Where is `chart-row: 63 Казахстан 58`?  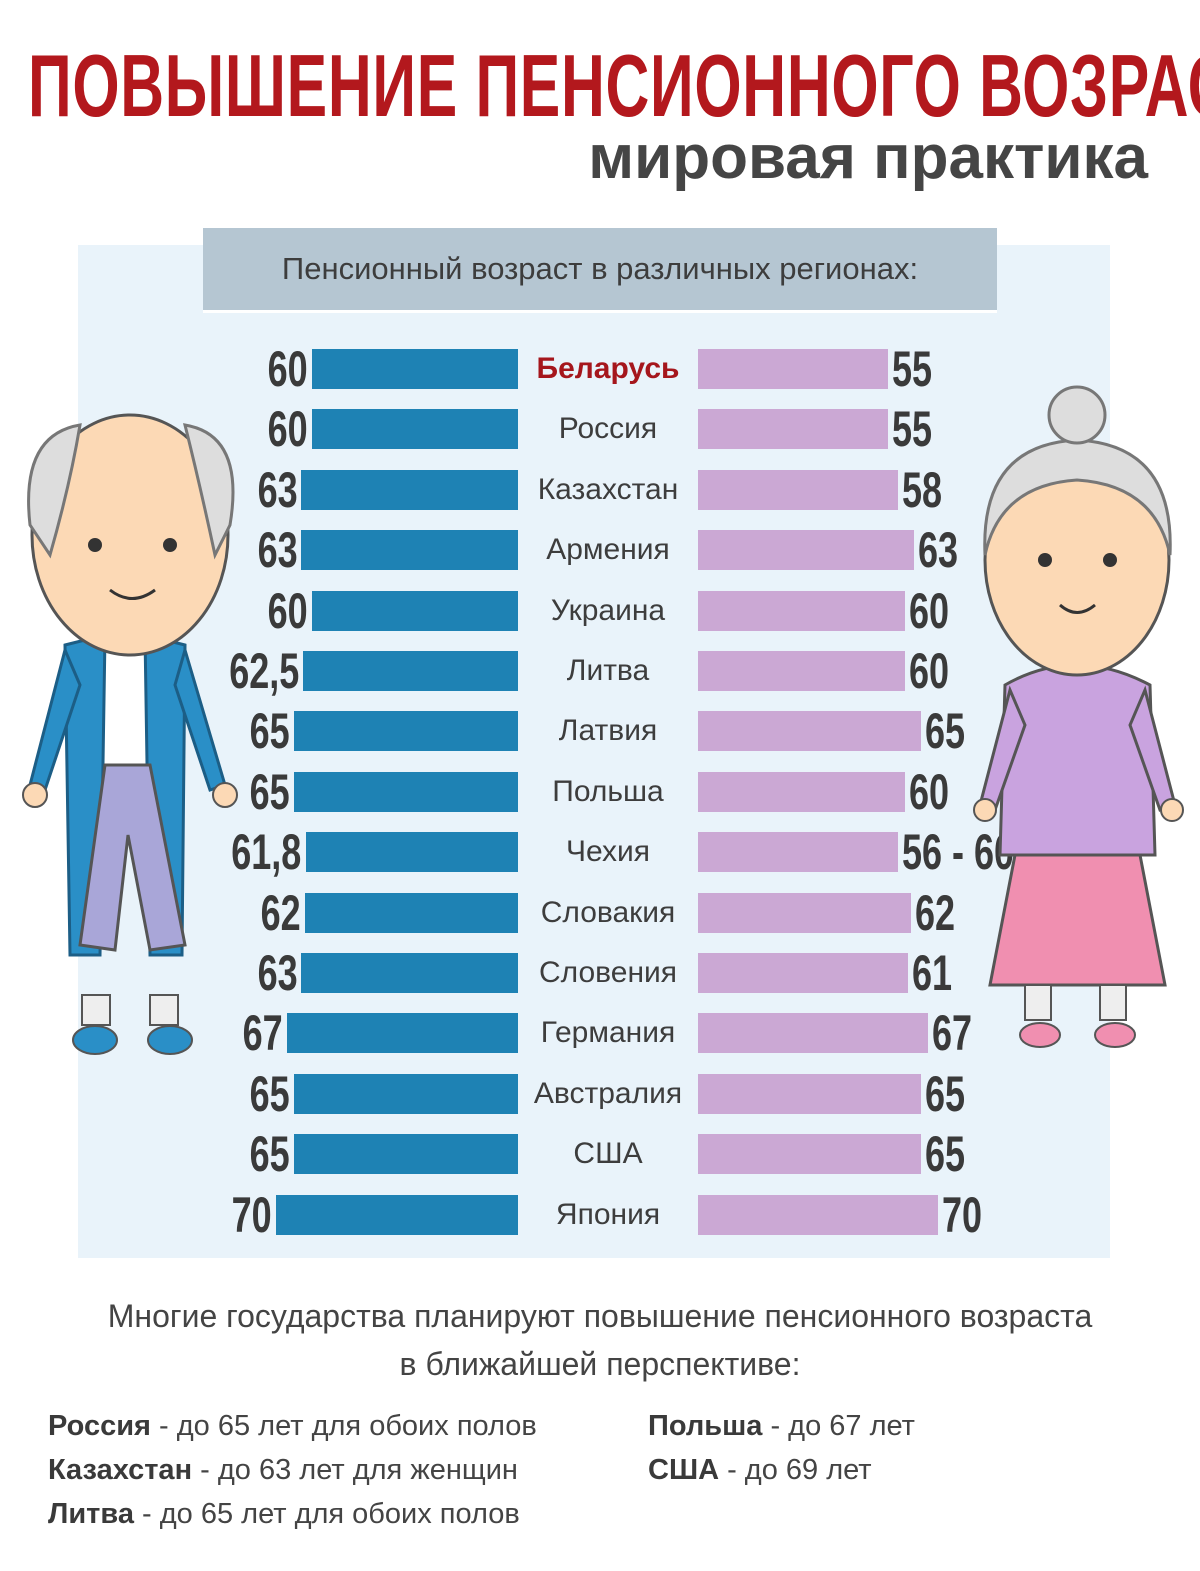
chart-row: 63 Казахстан 58 is located at coordinates (600, 490).